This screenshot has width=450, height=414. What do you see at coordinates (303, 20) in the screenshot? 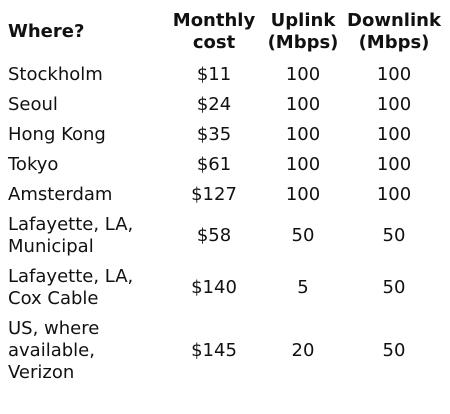
I see `header-uplink-line1: Uplink` at bounding box center [303, 20].